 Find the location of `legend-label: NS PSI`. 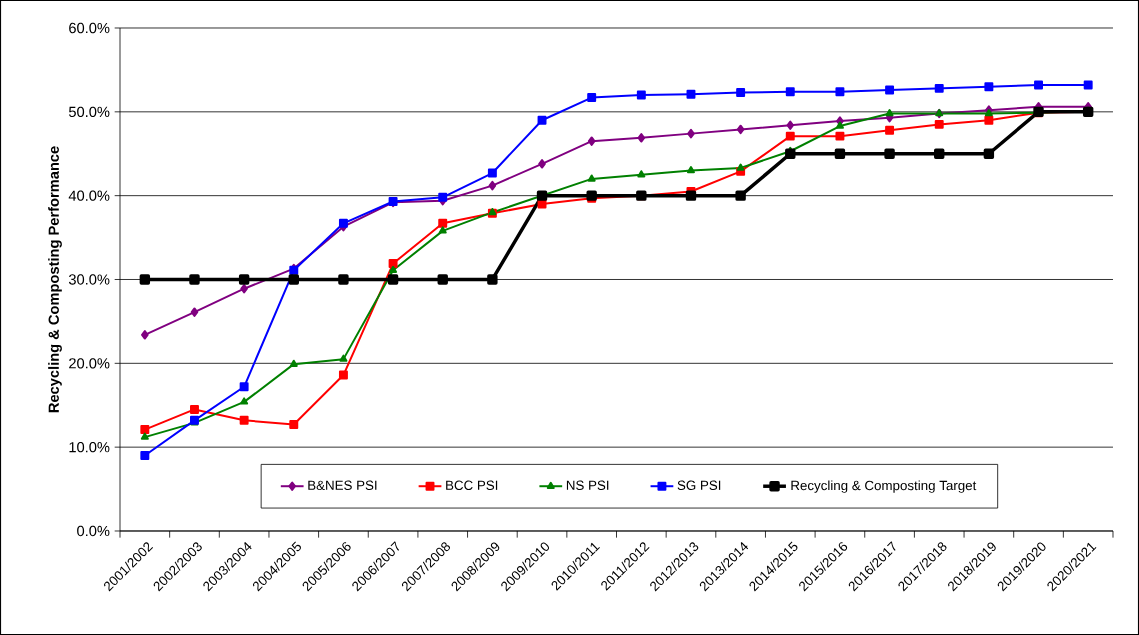

legend-label: NS PSI is located at coordinates (587, 485).